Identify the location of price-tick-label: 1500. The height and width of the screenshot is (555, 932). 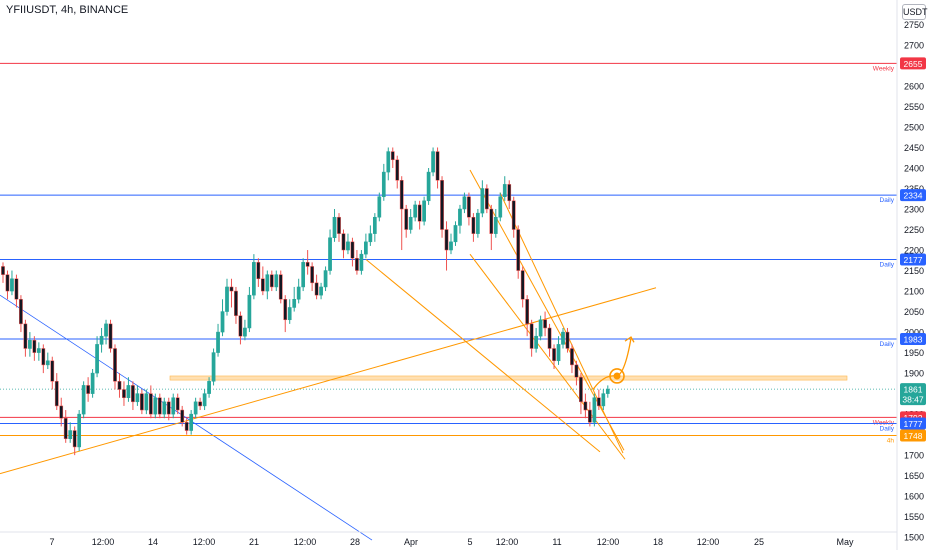
(914, 538).